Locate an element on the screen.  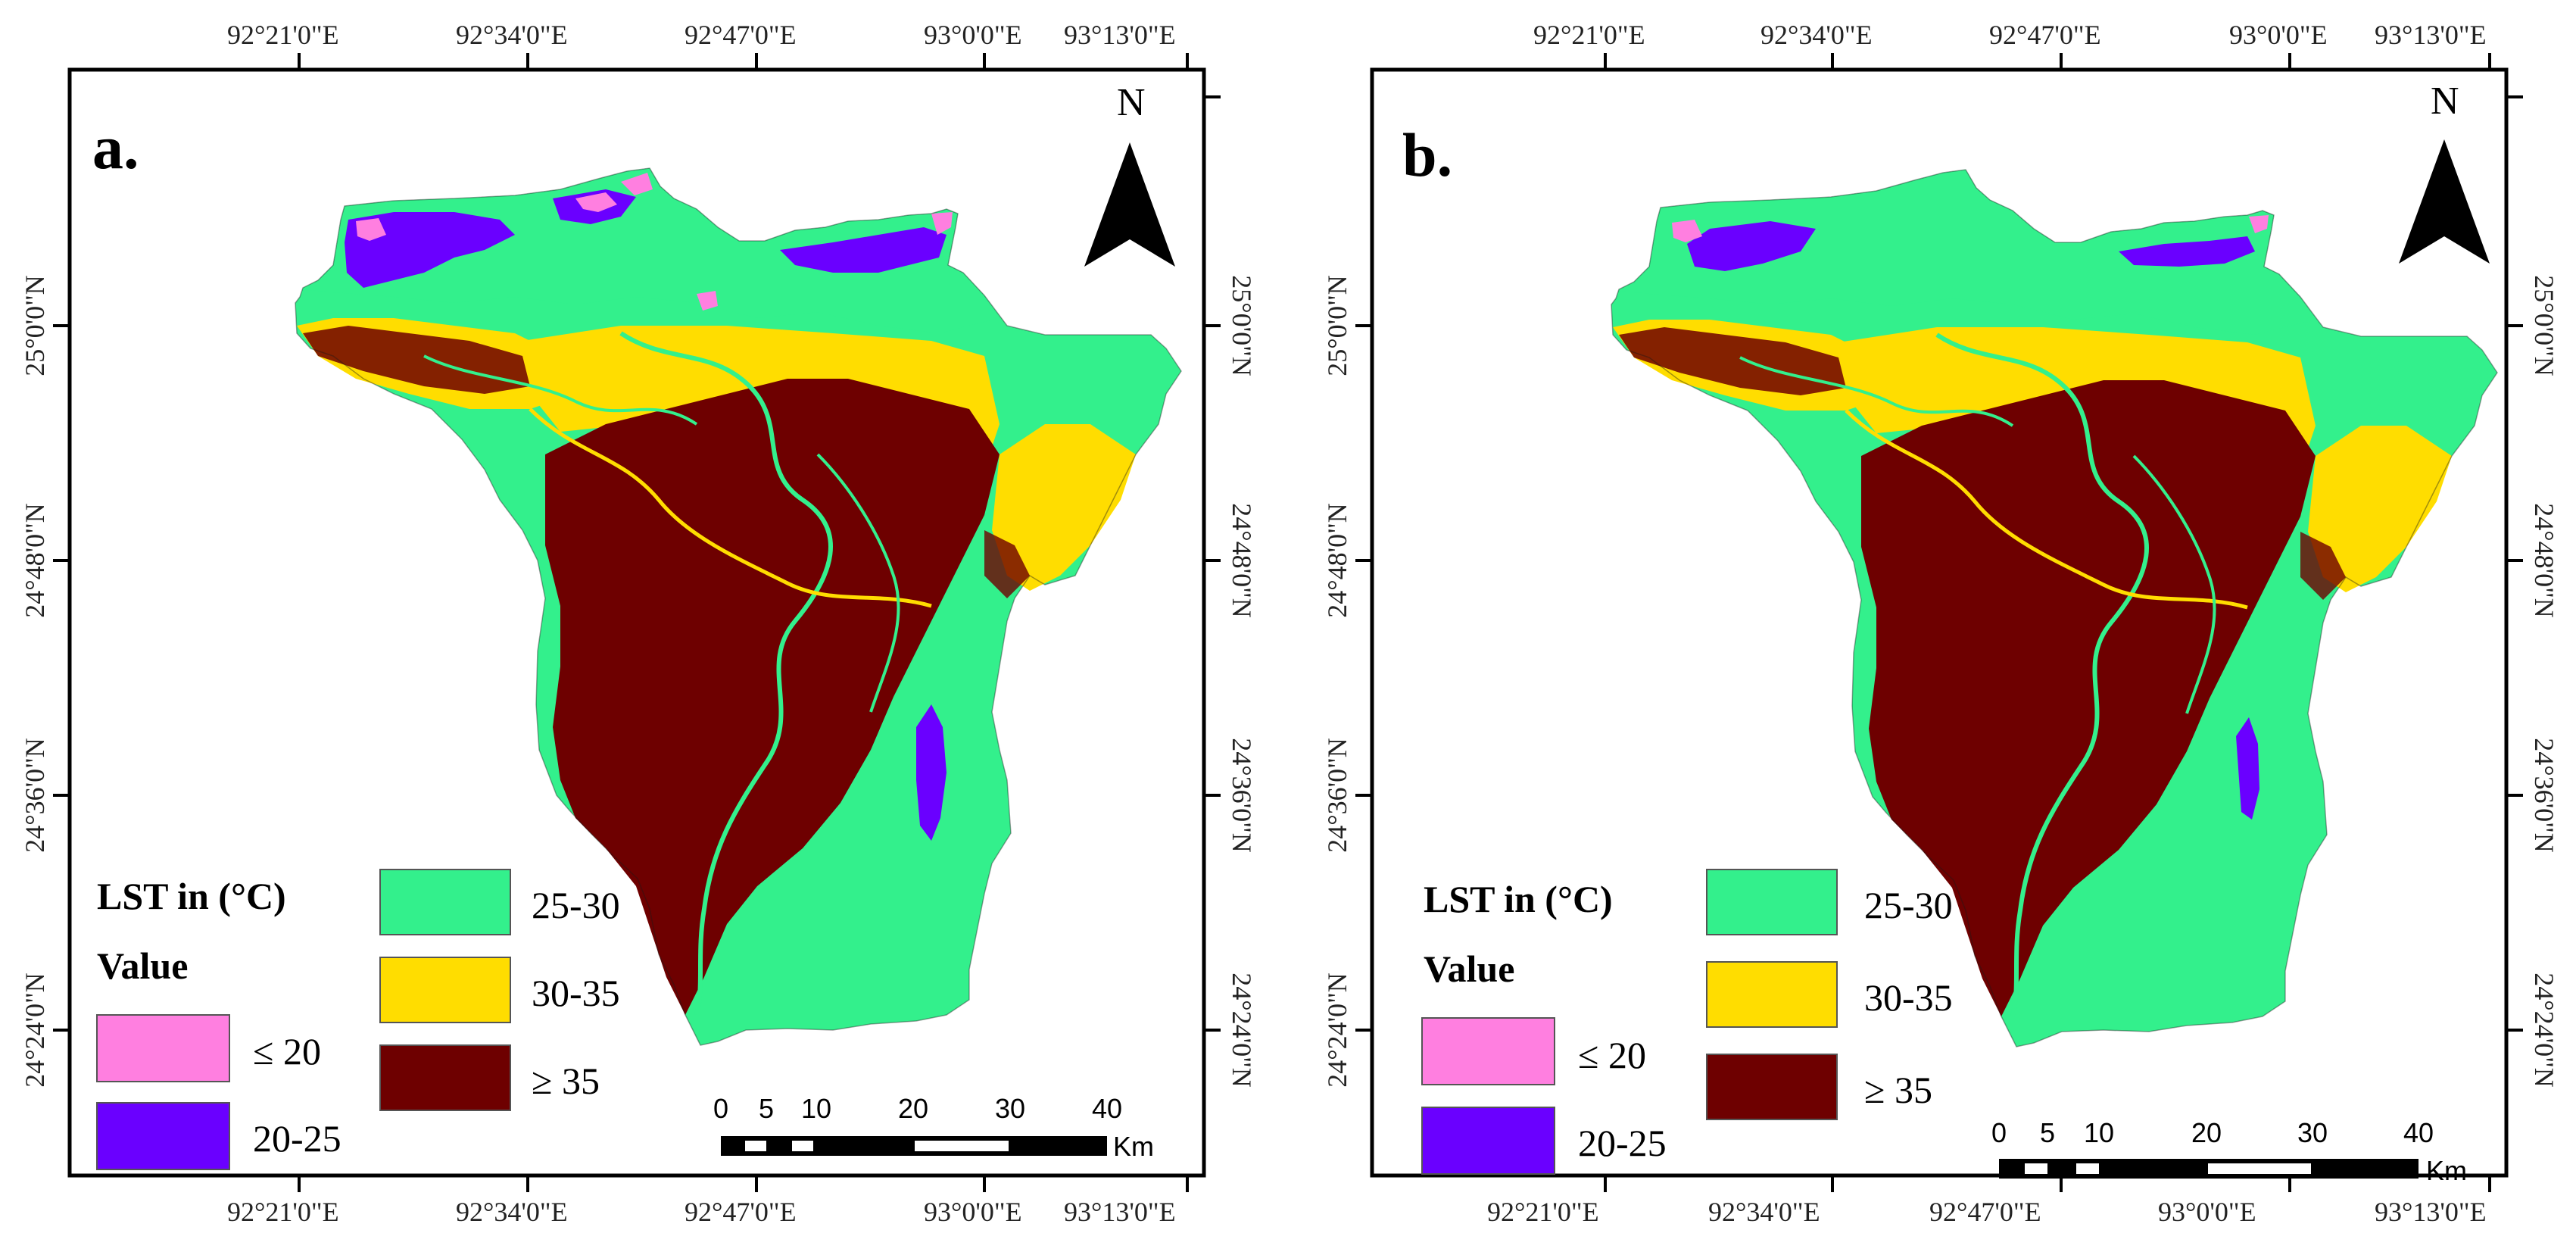
panel-a-scale-bar: 0 5 10 20 30 40 Km is located at coordinates (933, 1127).